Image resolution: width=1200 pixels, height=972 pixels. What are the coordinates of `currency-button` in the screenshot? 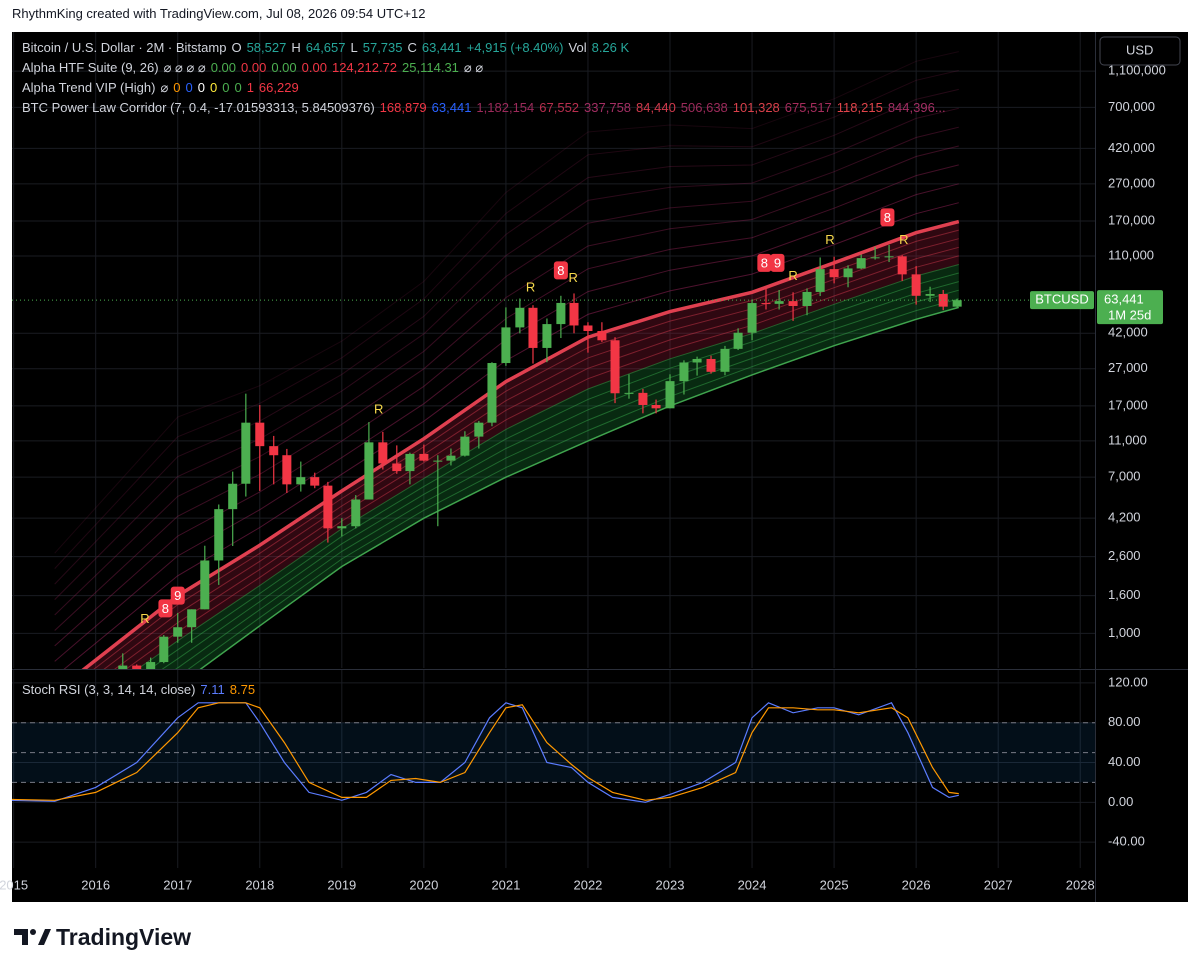 It's located at (1140, 51).